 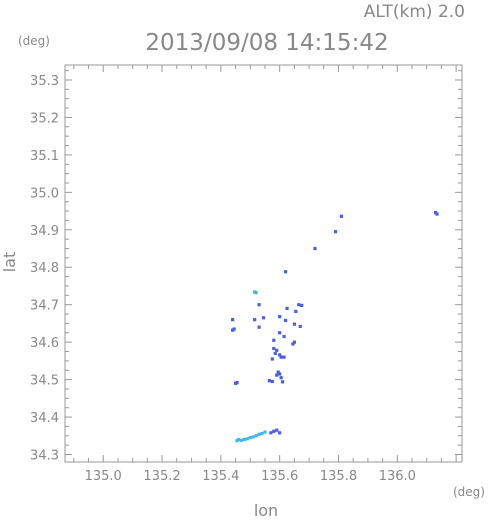 I want to click on y-tick-label: 35.3, so click(x=44, y=81).